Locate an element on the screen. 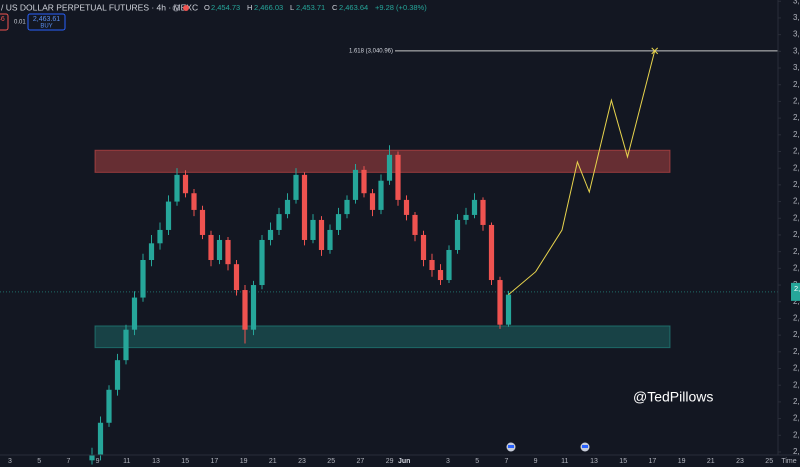 Image resolution: width=800 pixels, height=467 pixels. x-tick-label: 3 is located at coordinates (448, 461).